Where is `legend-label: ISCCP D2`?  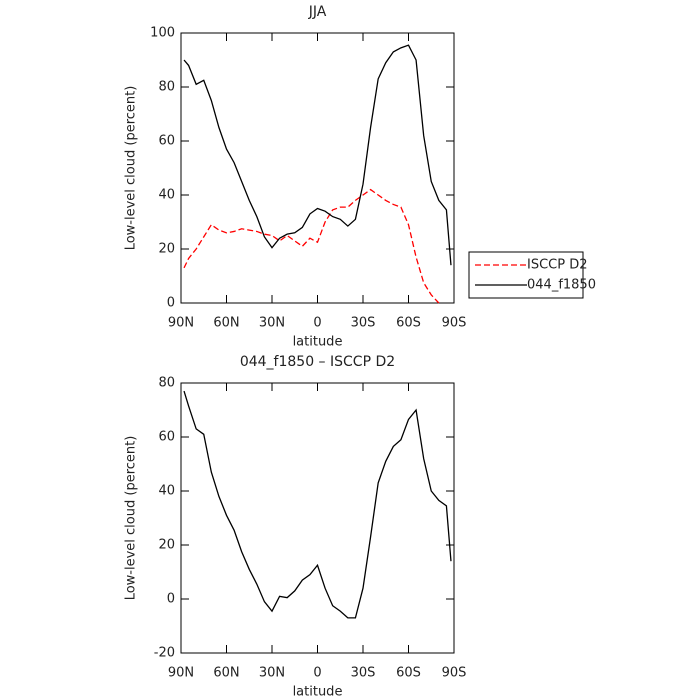 legend-label: ISCCP D2 is located at coordinates (557, 265).